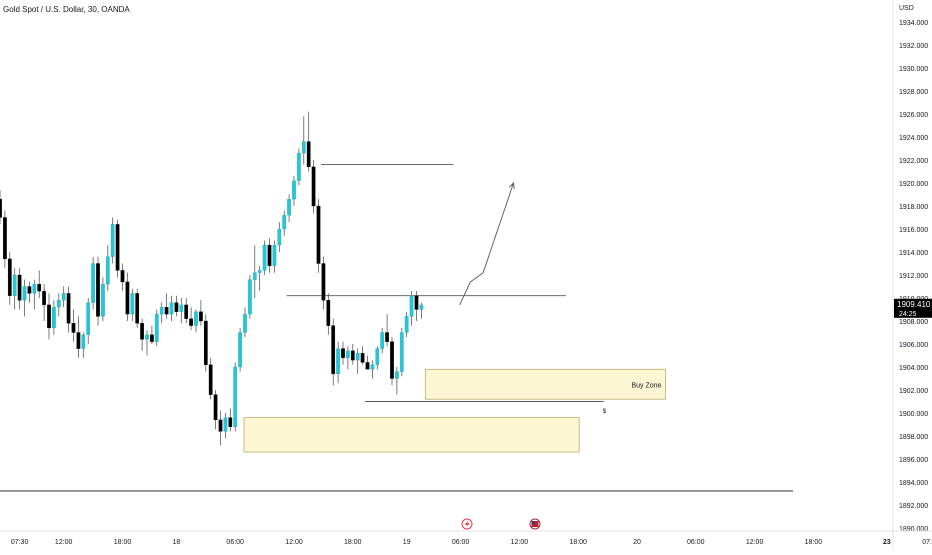  I want to click on price-tick-label: 1890.000, so click(913, 529).